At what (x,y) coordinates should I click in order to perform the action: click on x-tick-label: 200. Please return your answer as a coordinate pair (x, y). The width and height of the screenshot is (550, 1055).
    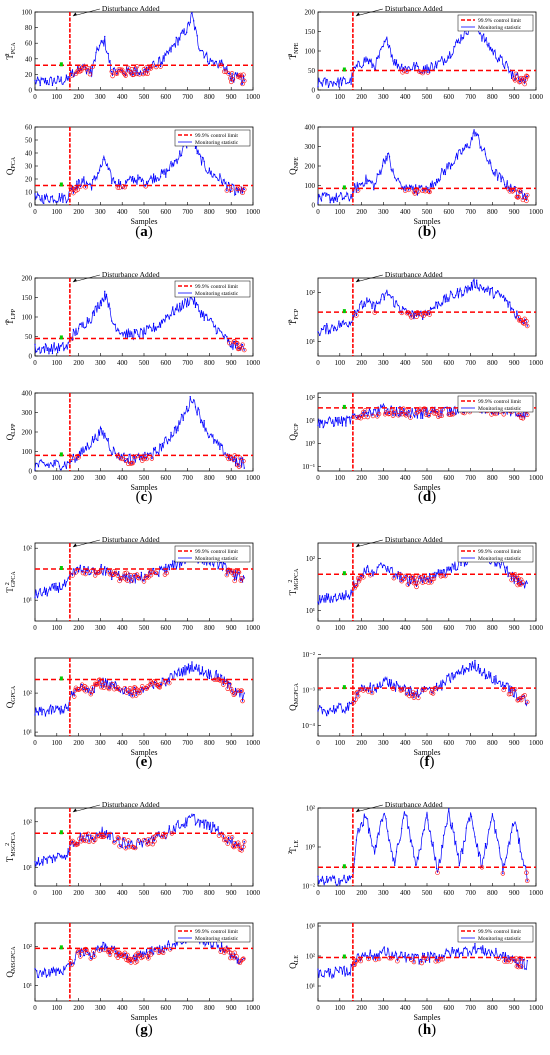
    Looking at the image, I should click on (78, 743).